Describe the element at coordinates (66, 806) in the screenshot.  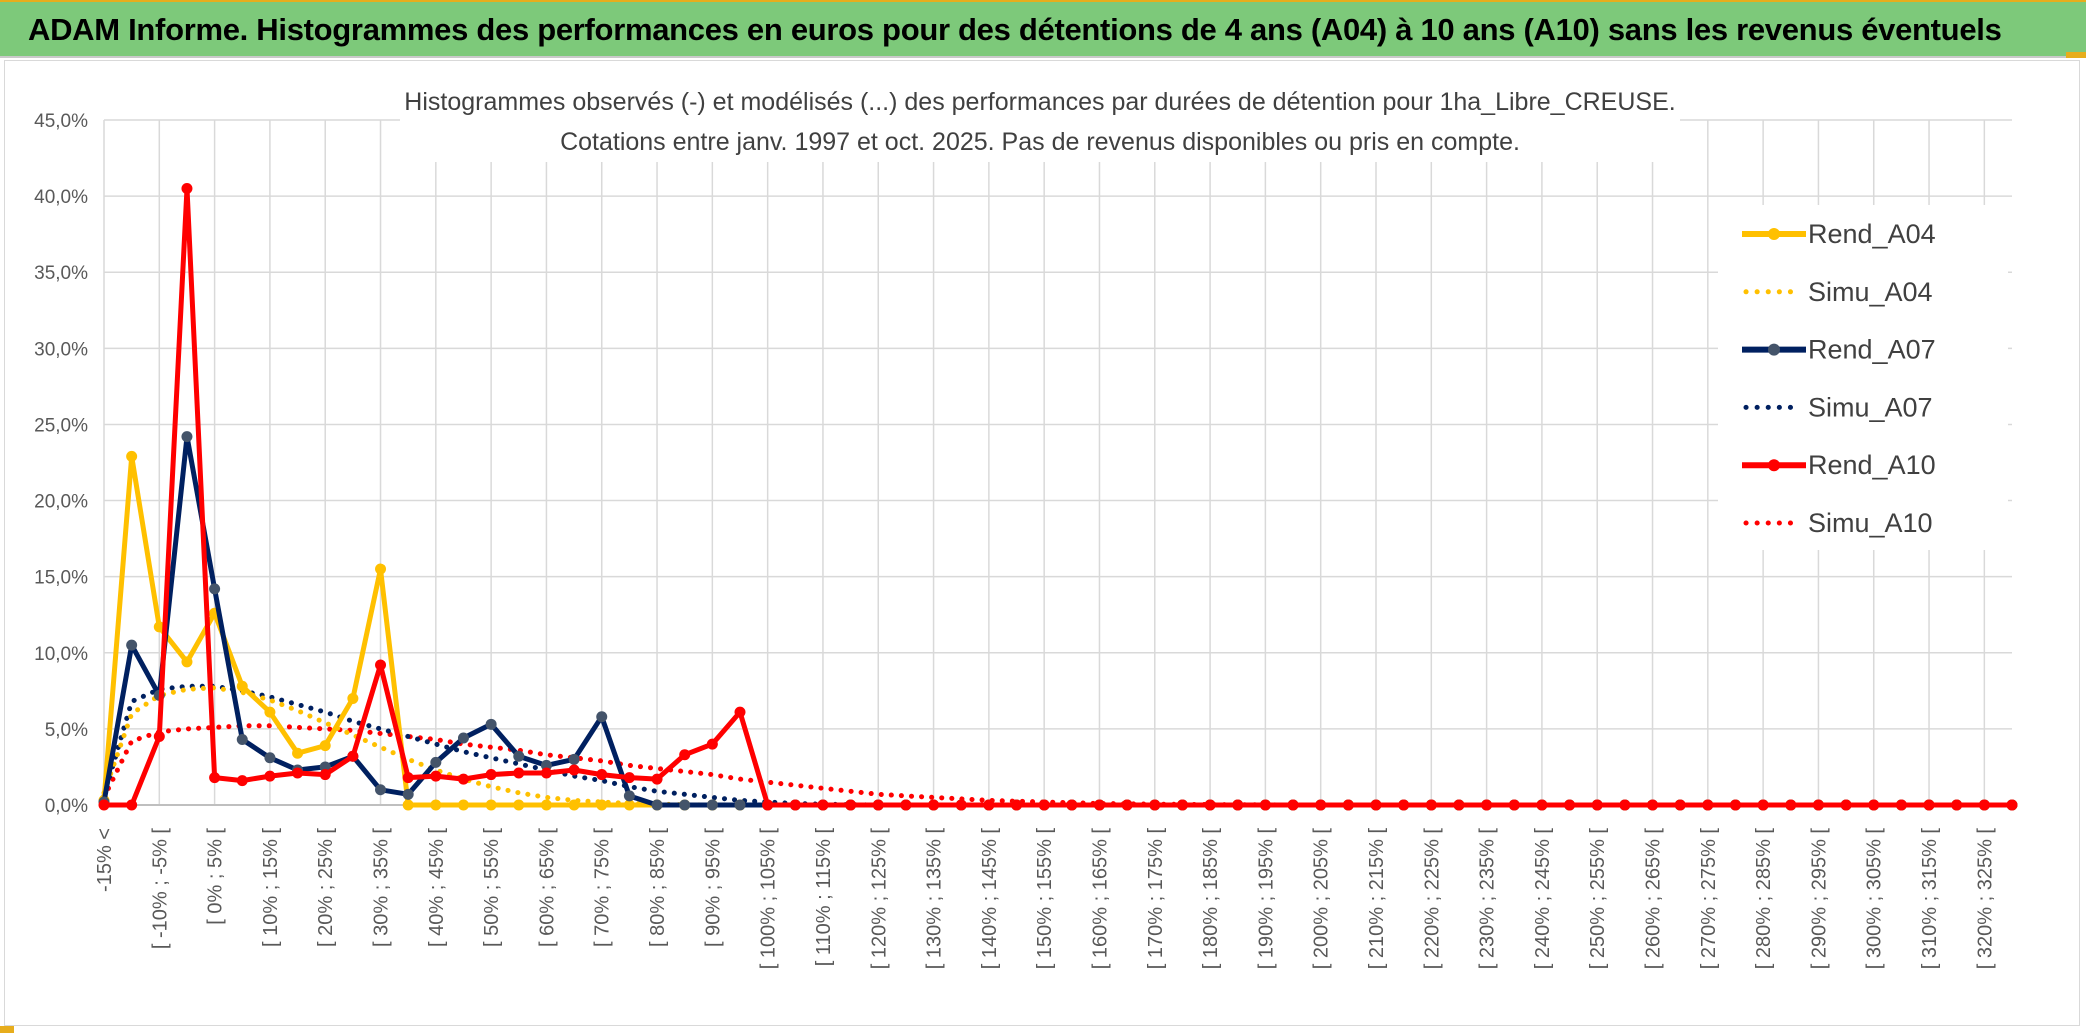
I see `y-tick-label: 0,0%` at that location.